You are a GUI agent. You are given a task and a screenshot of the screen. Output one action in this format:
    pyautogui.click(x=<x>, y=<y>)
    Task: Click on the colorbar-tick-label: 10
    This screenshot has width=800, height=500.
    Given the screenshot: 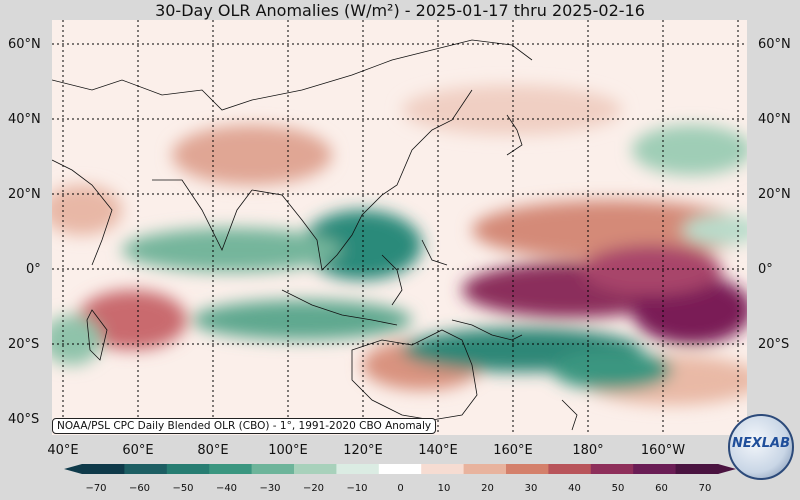 What is the action you would take?
    pyautogui.click(x=444, y=488)
    